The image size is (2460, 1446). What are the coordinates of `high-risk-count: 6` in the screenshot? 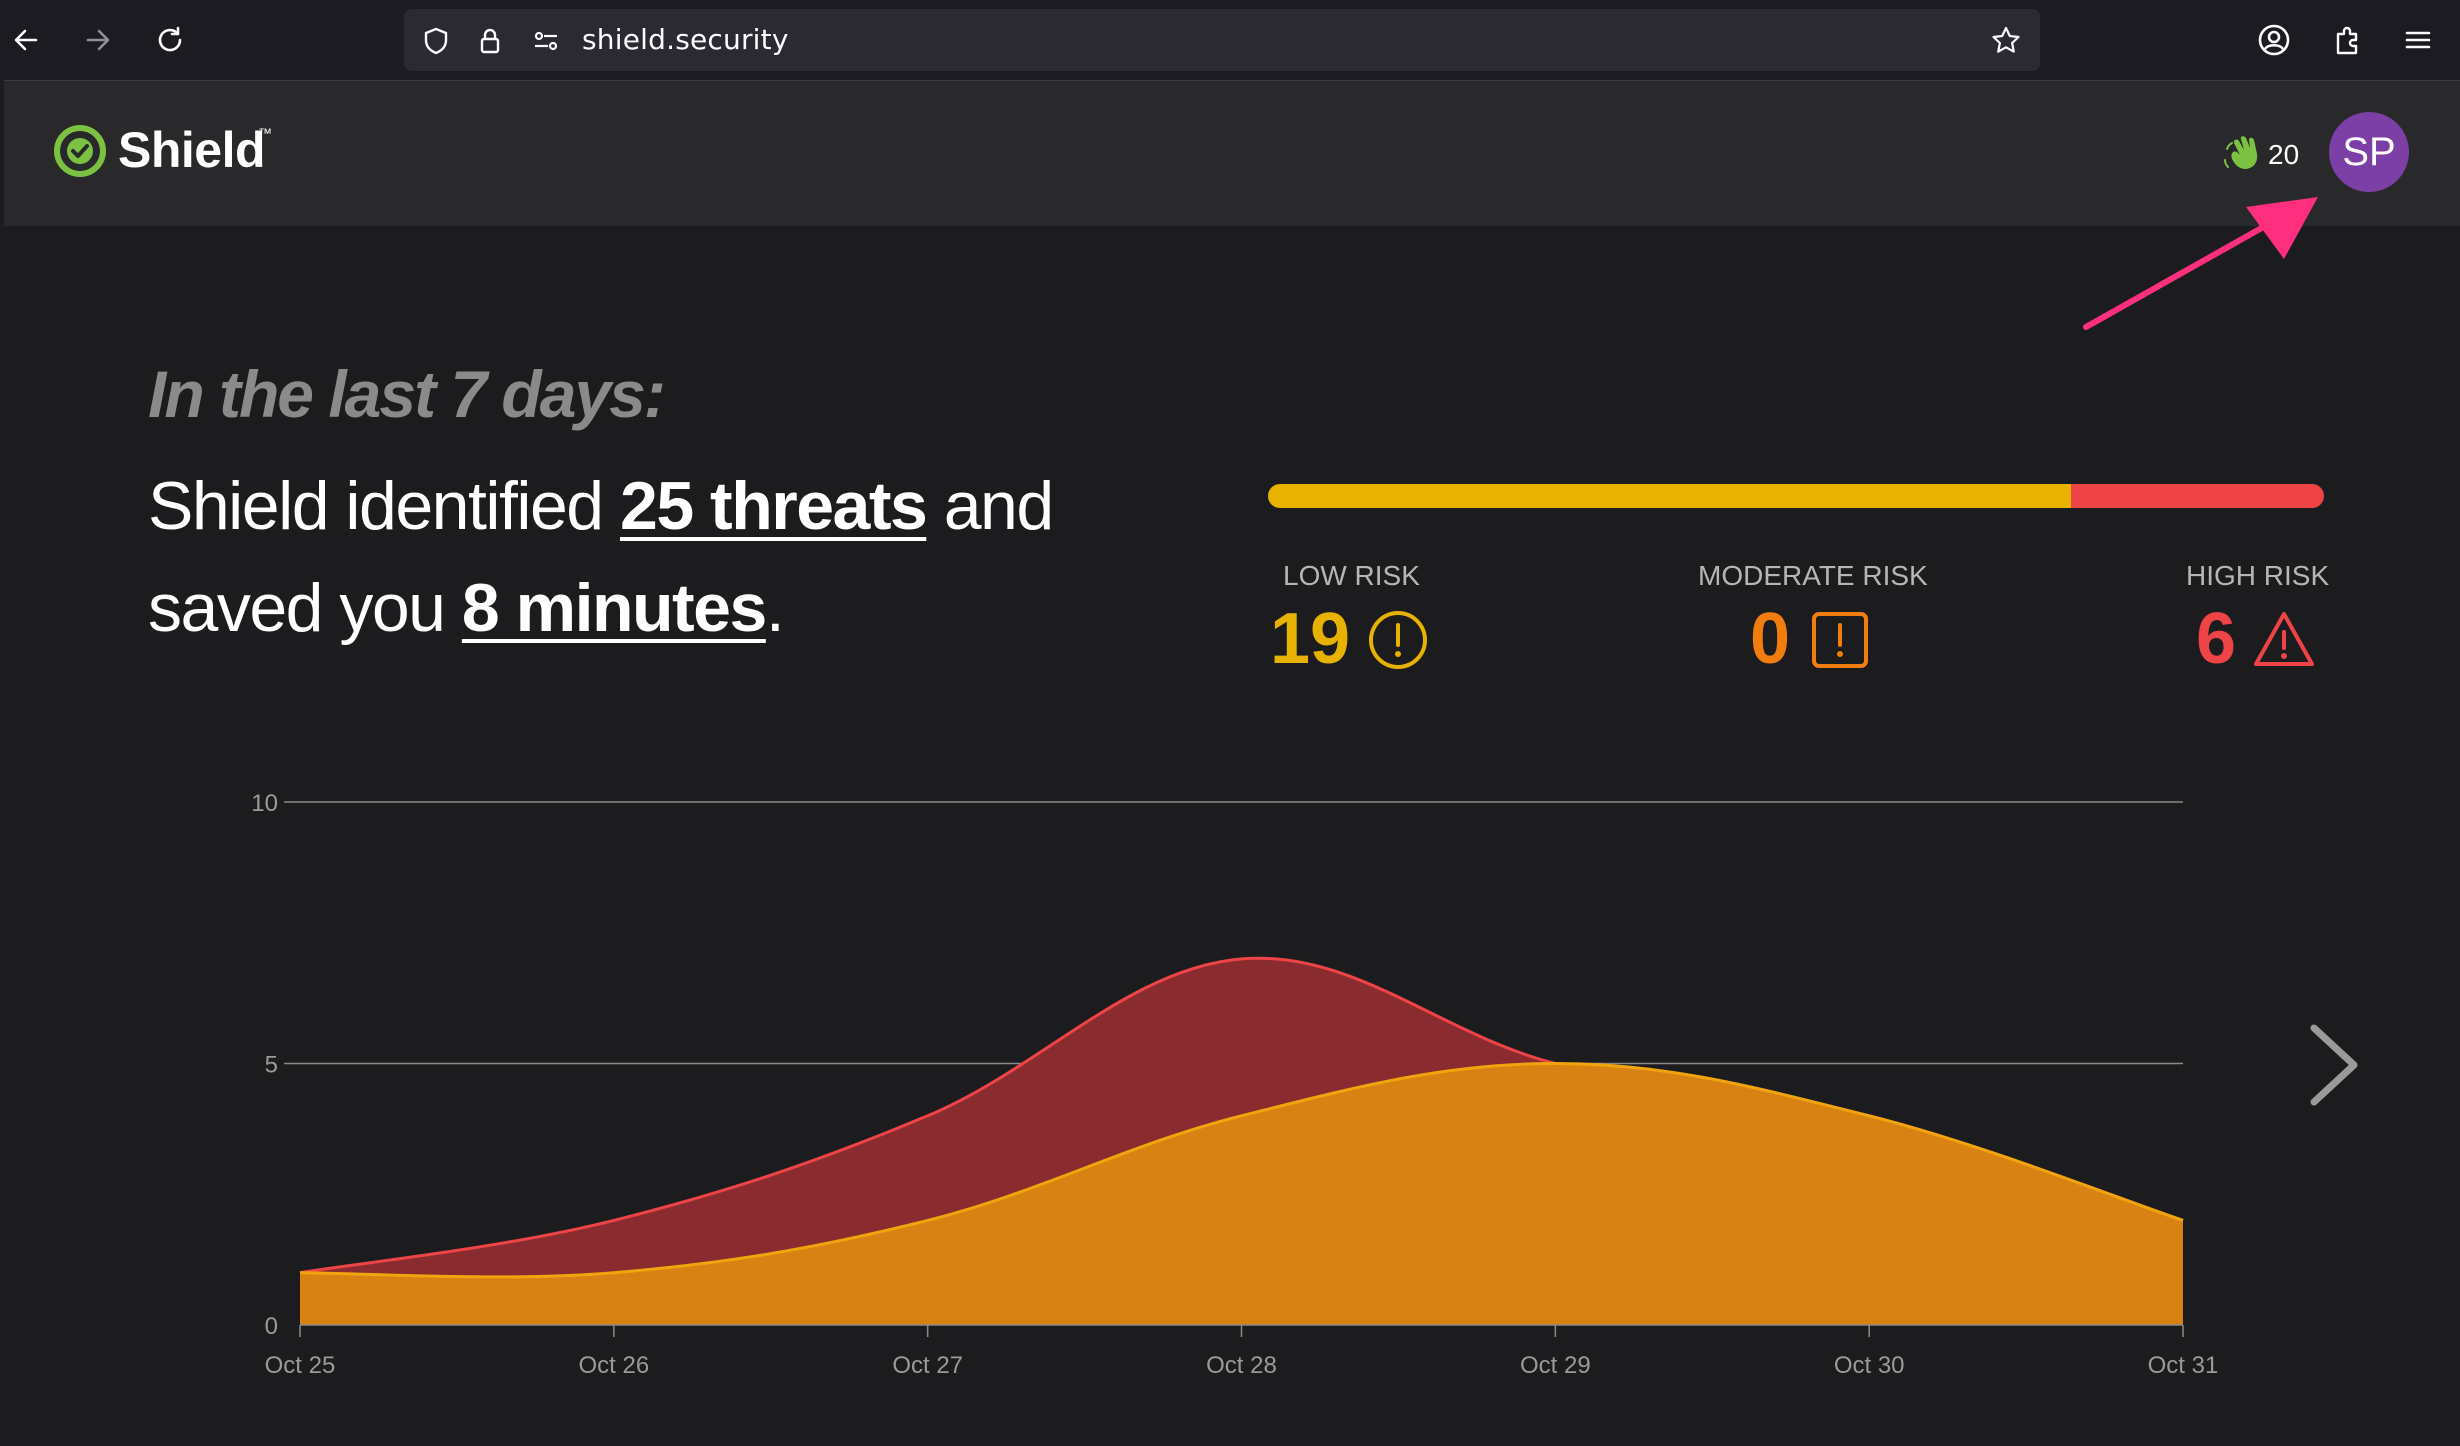 It's located at (2216, 639).